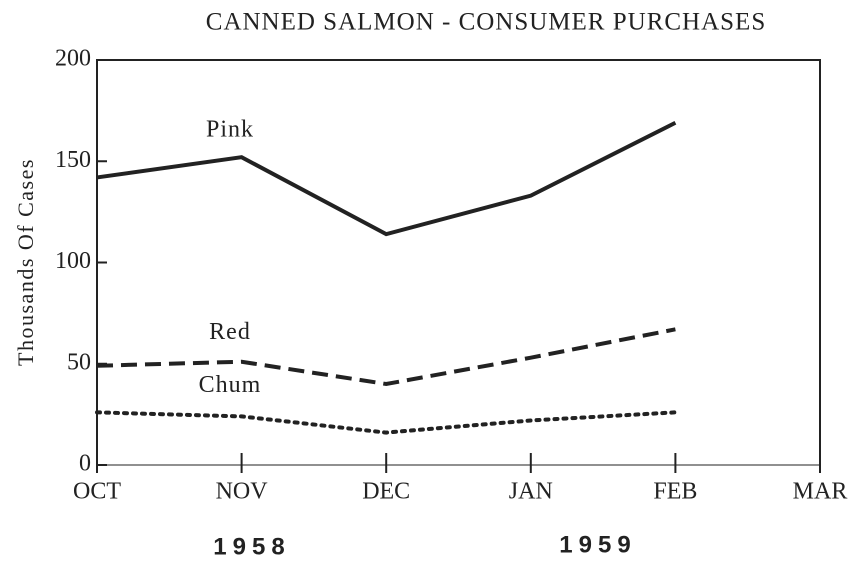 The width and height of the screenshot is (864, 567). I want to click on series-label: Chum, so click(230, 385).